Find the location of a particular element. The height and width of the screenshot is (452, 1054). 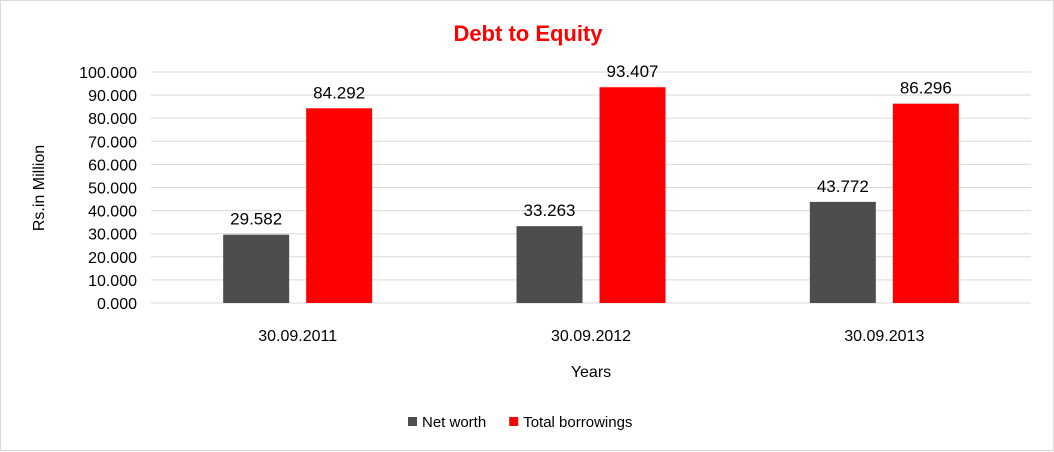

y-tick-label: 100.000 is located at coordinates (108, 73).